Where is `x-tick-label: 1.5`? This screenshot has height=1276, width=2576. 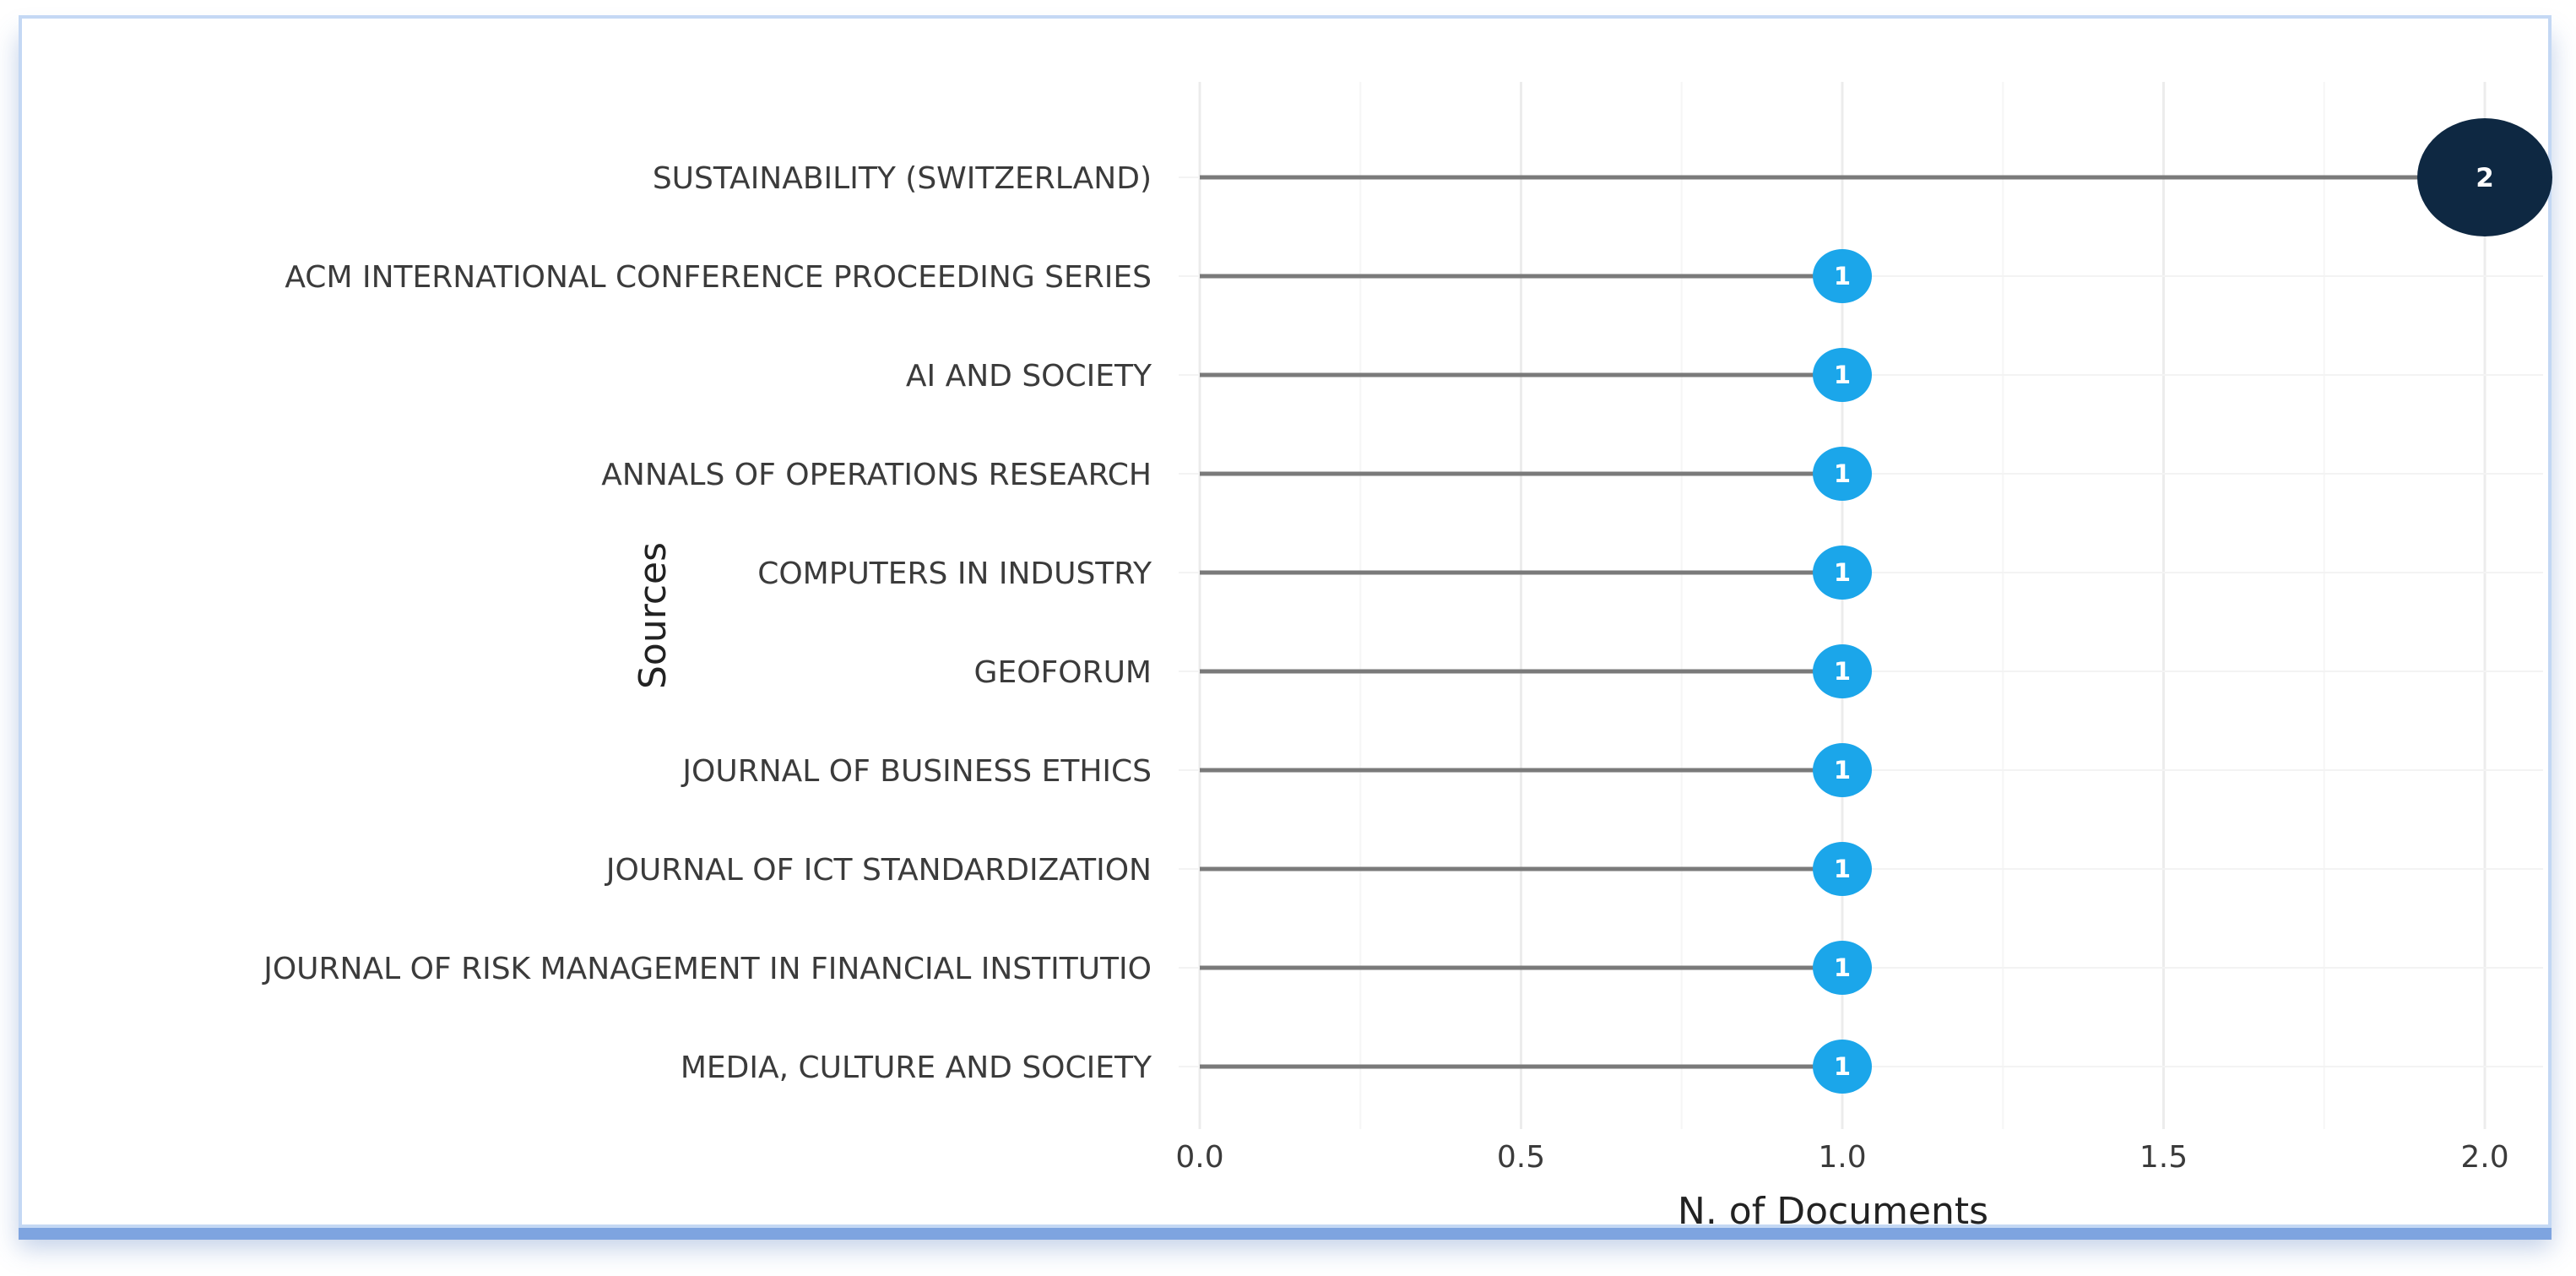 x-tick-label: 1.5 is located at coordinates (2163, 1157).